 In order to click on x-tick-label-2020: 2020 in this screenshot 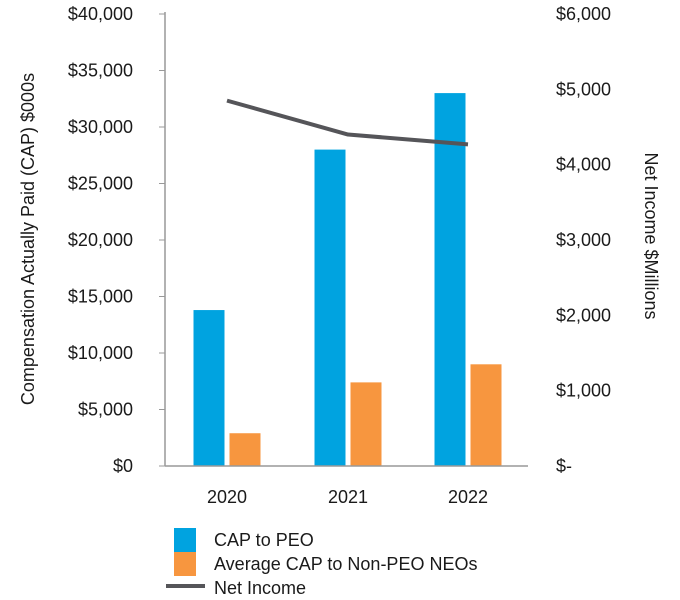, I will do `click(227, 497)`.